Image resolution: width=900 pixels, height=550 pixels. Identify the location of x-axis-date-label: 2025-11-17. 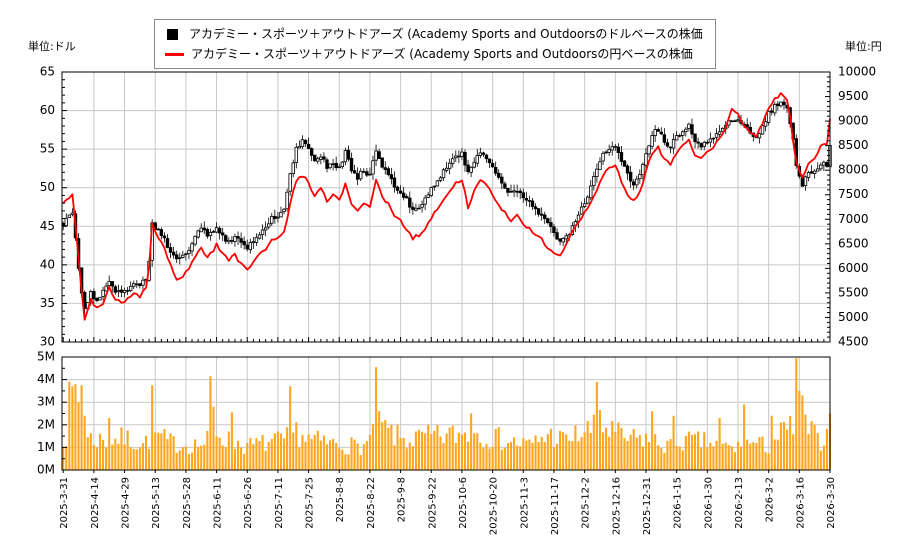
(555, 506).